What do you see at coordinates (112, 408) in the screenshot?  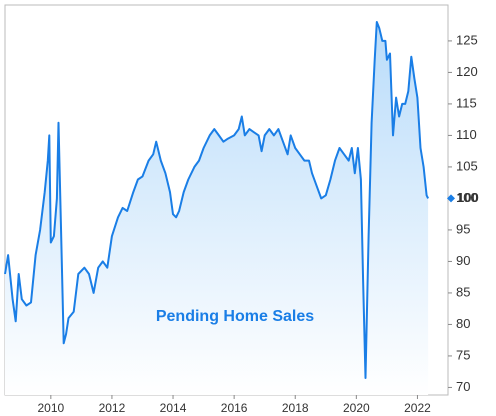 I see `x-tick-label: 2012` at bounding box center [112, 408].